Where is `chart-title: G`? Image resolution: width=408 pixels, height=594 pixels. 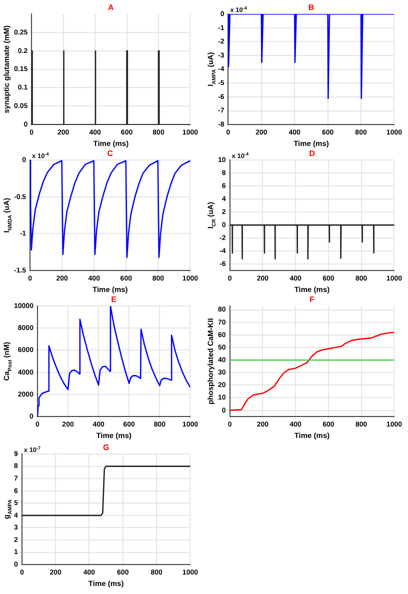 chart-title: G is located at coordinates (106, 447).